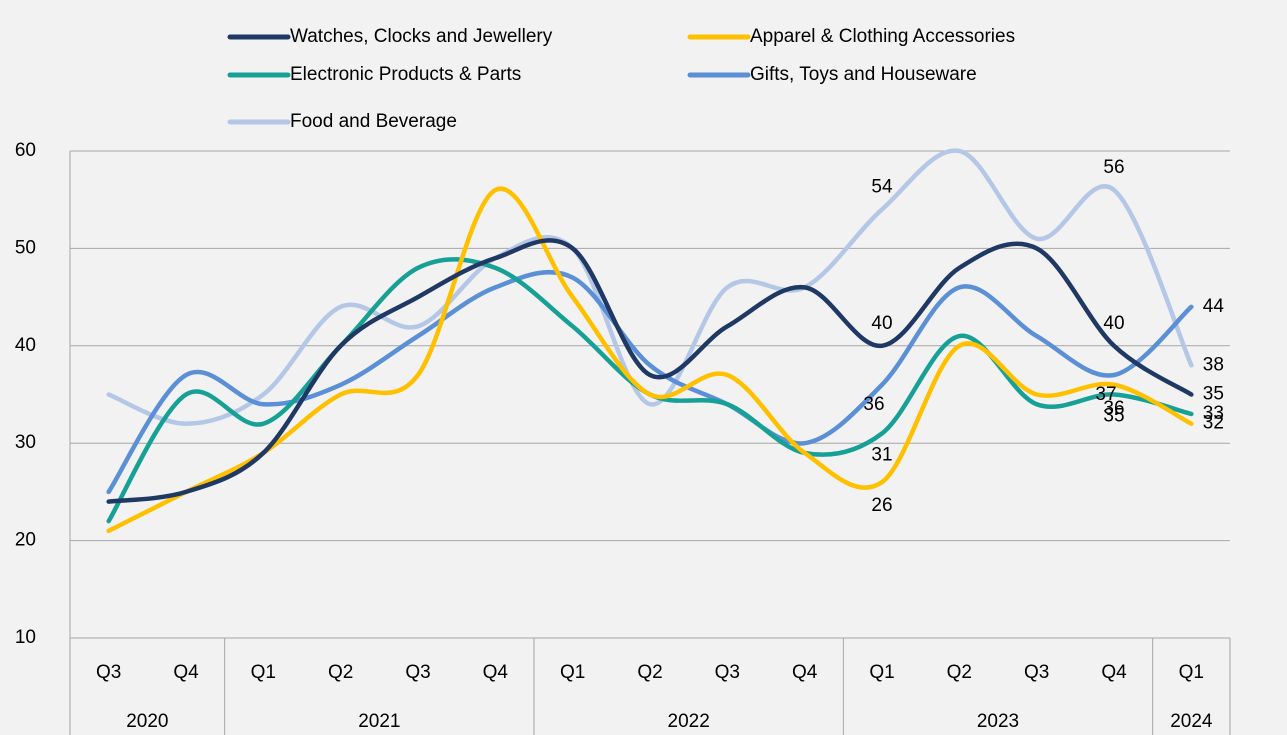  I want to click on data-label: 33, so click(1213, 413).